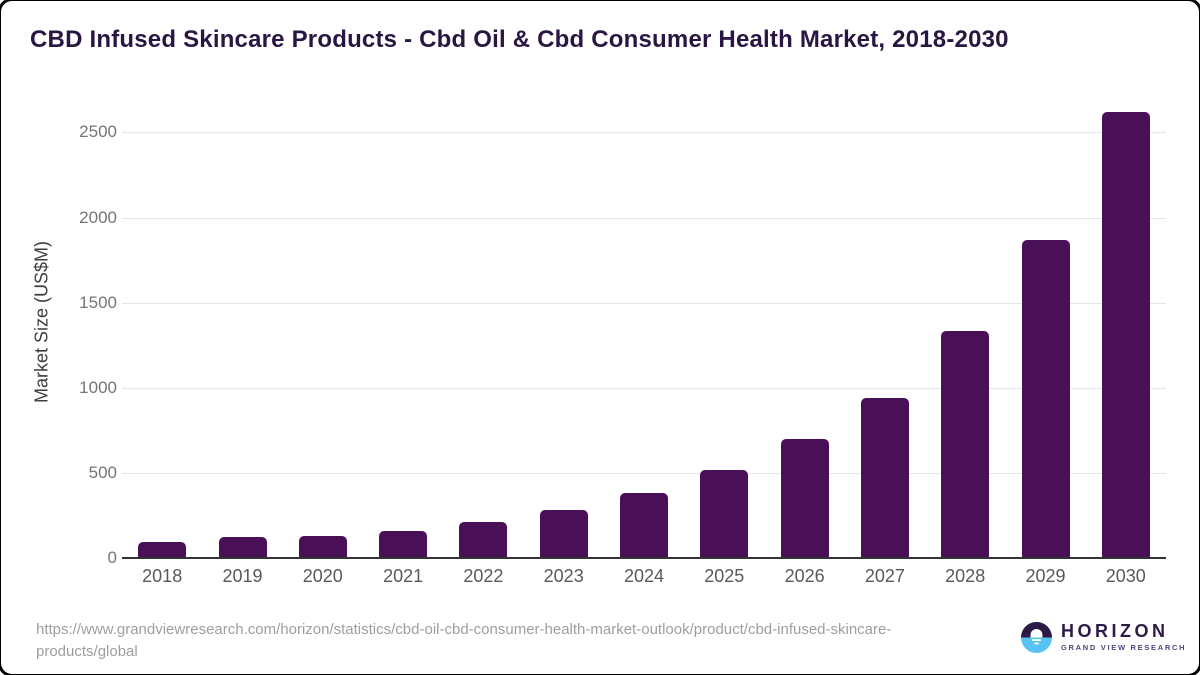 The height and width of the screenshot is (675, 1200). What do you see at coordinates (563, 533) in the screenshot?
I see `bar-2023` at bounding box center [563, 533].